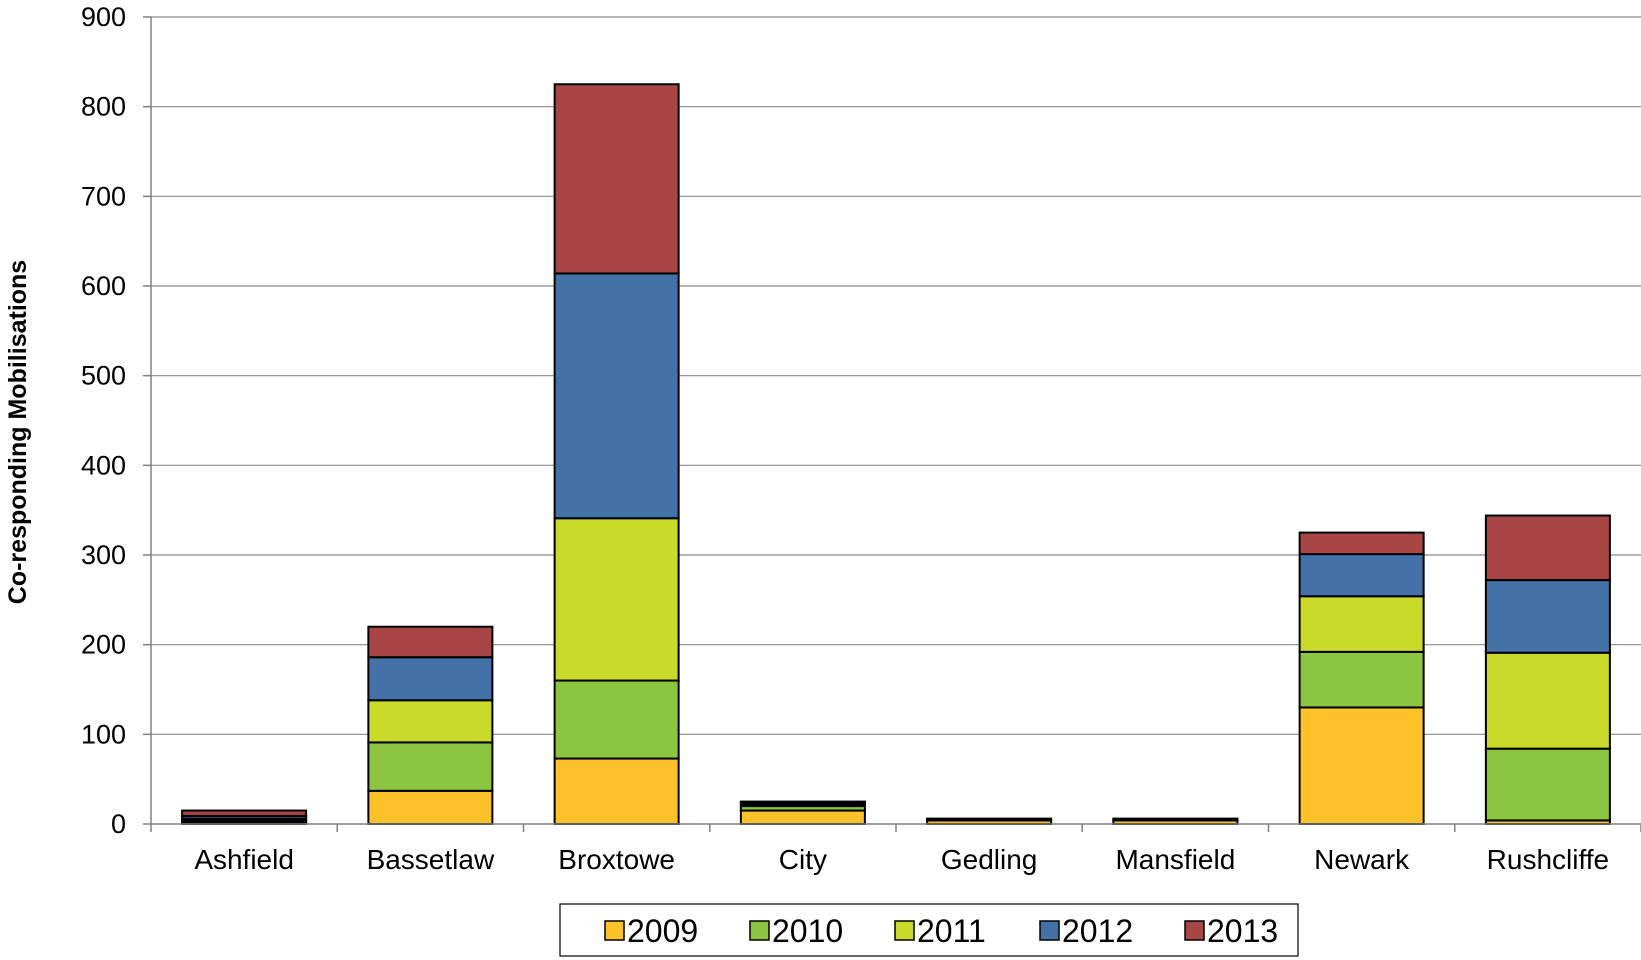  What do you see at coordinates (1175, 819) in the screenshot?
I see `bar-segment-mansfield-2013` at bounding box center [1175, 819].